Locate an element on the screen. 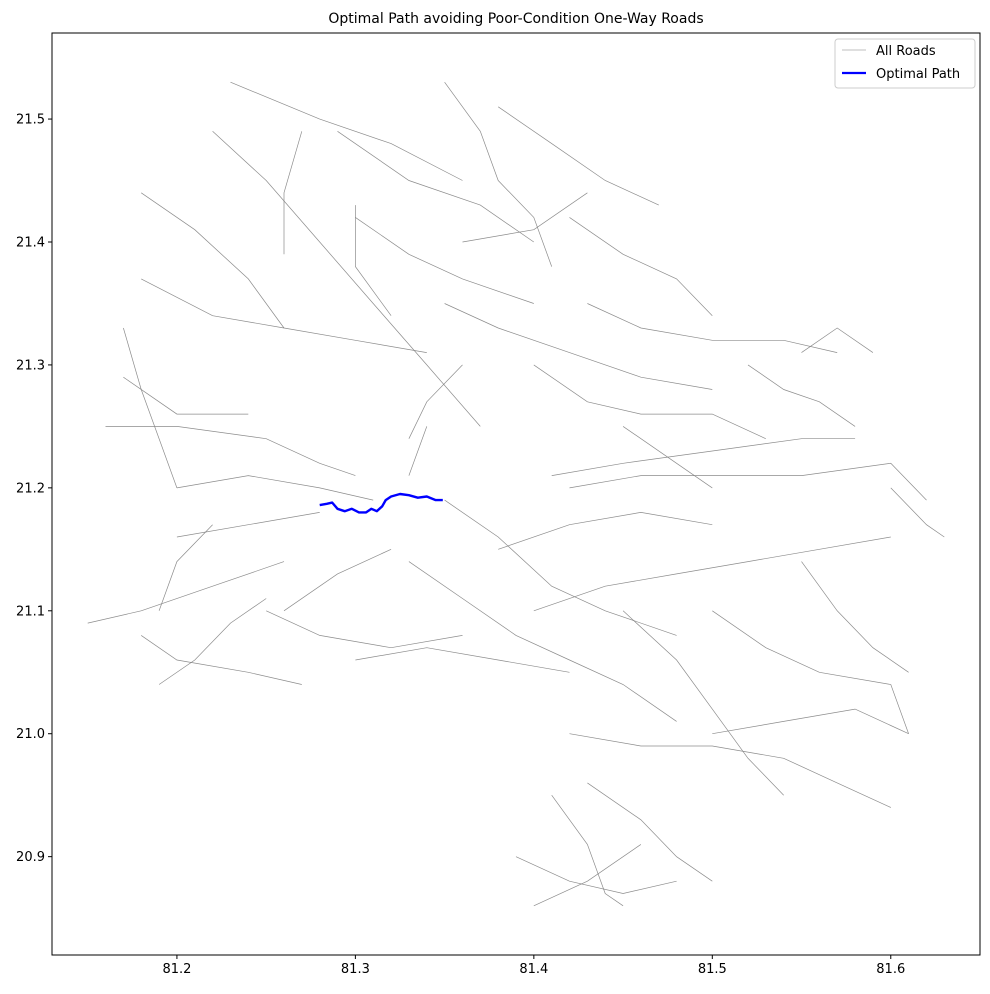  y-tick-label: 21.1 is located at coordinates (30, 611).